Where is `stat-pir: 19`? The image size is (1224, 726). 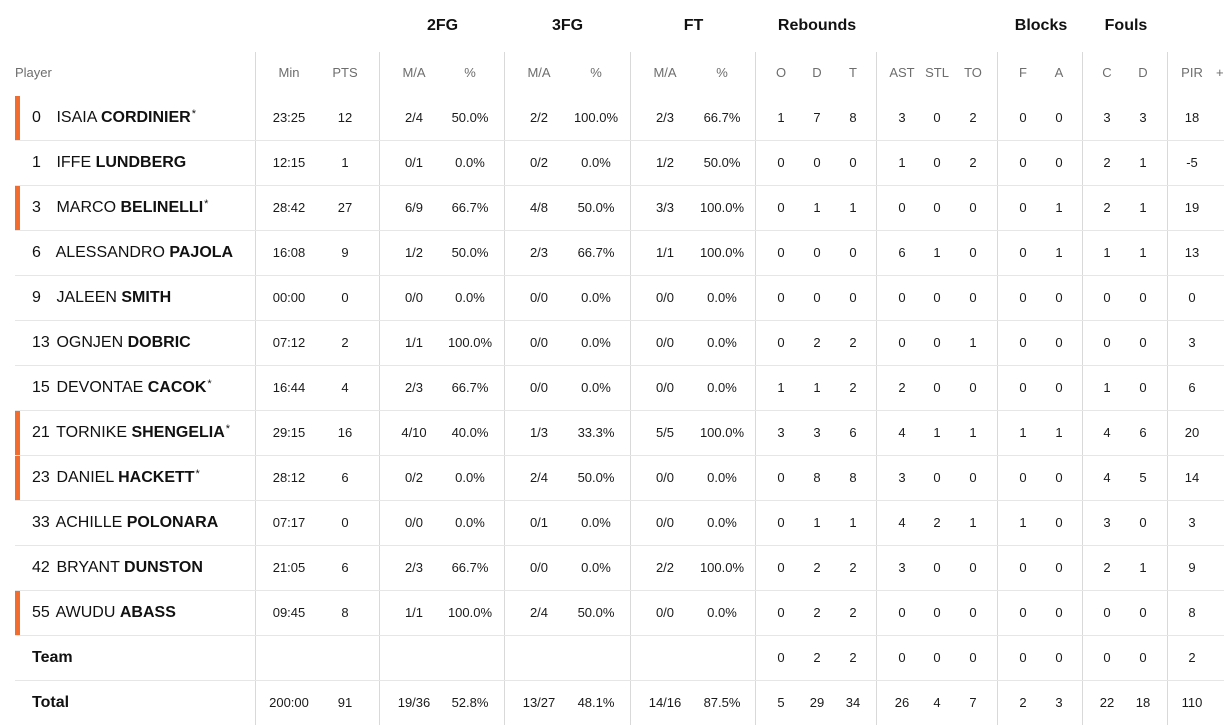
stat-pir: 19 is located at coordinates (1192, 207).